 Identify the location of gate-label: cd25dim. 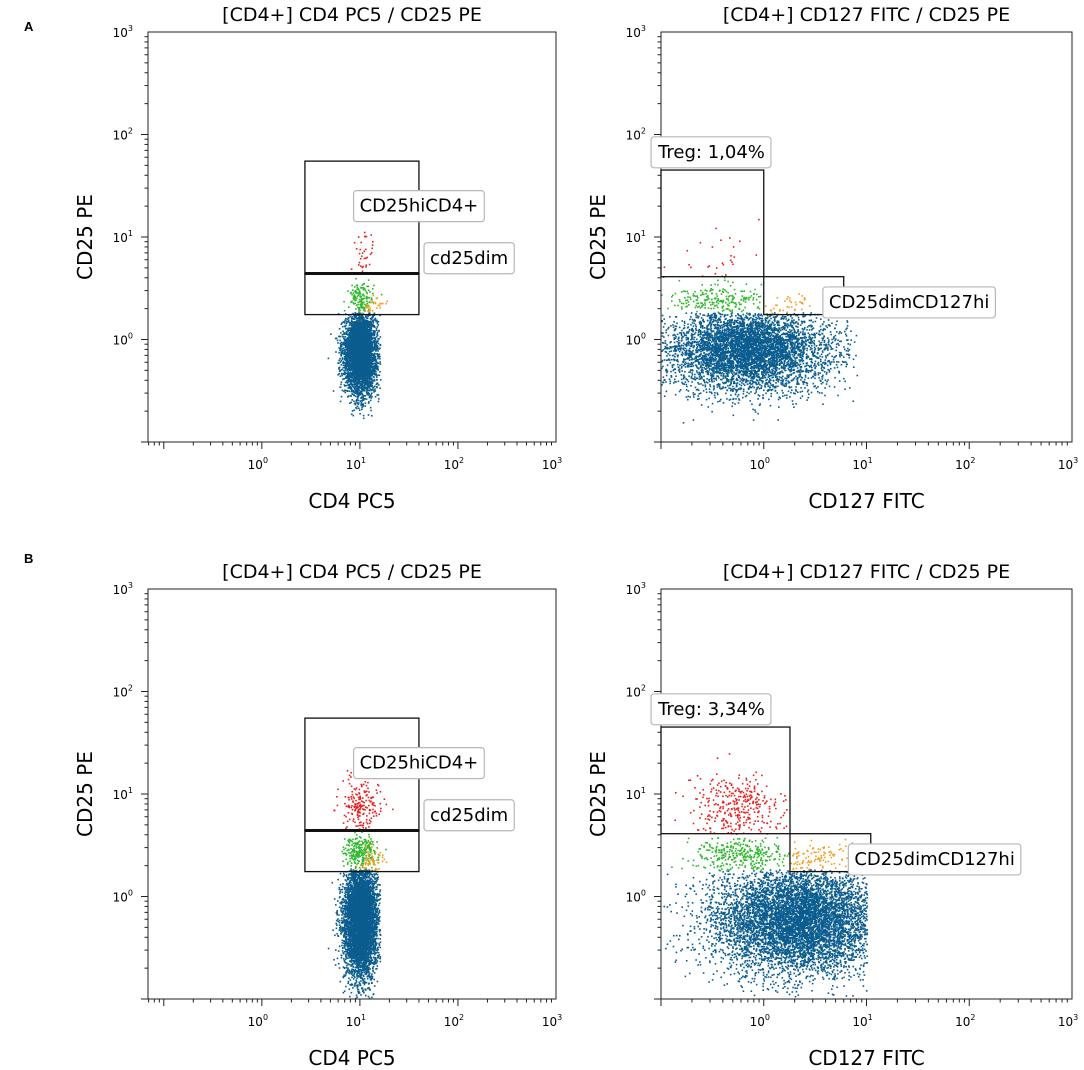
(469, 258).